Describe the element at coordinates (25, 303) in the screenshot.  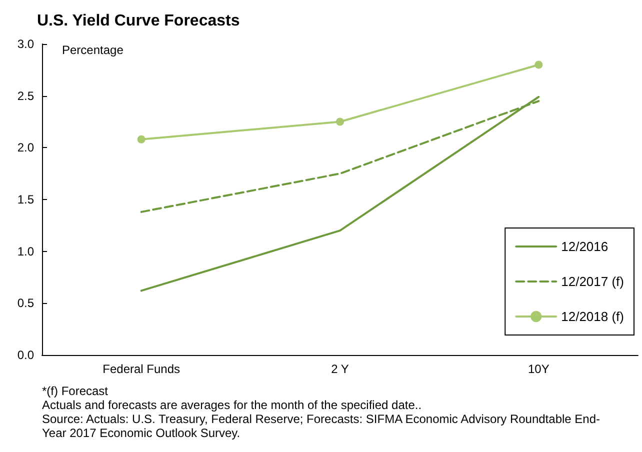
I see `y-tick-label: 0.5` at that location.